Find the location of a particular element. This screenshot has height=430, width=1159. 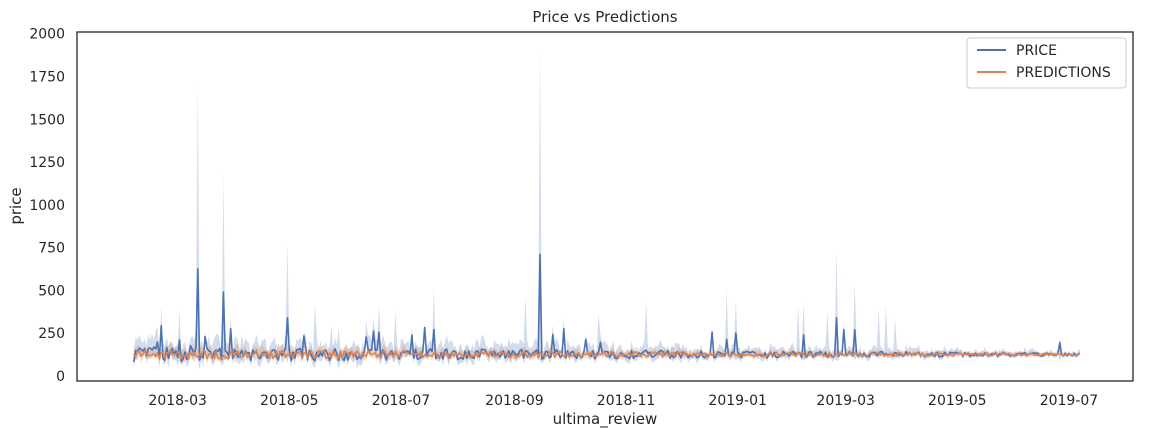

predictions-confidence-band is located at coordinates (606, 353).